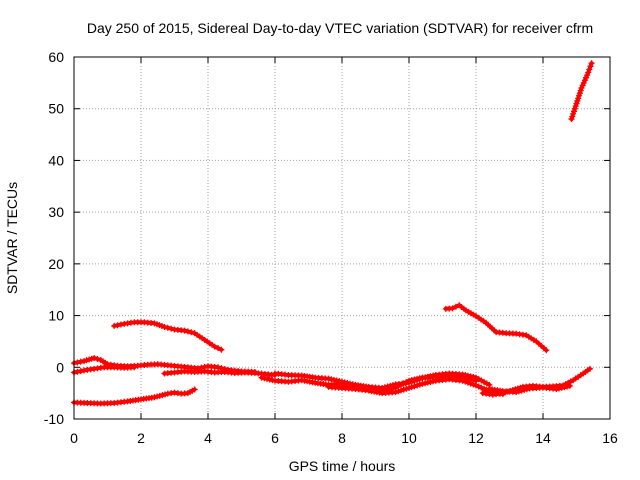  What do you see at coordinates (342, 466) in the screenshot?
I see `x-axis-label: GPS time / hours` at bounding box center [342, 466].